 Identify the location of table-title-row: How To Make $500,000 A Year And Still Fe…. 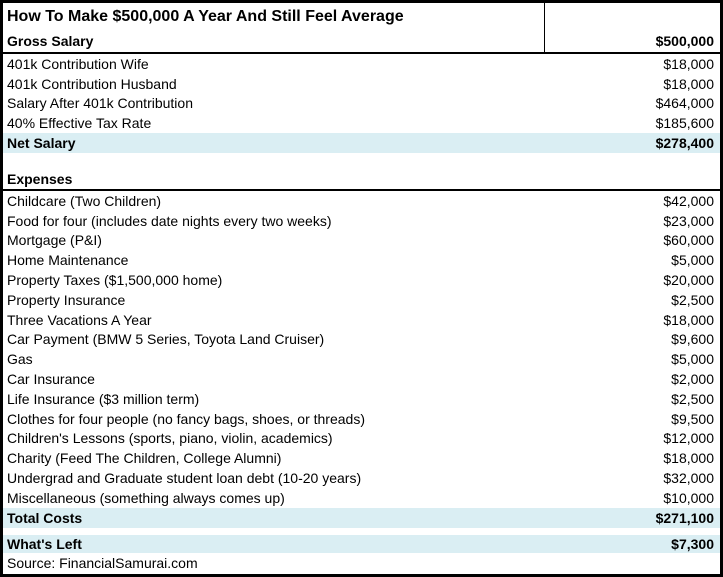
(361, 16).